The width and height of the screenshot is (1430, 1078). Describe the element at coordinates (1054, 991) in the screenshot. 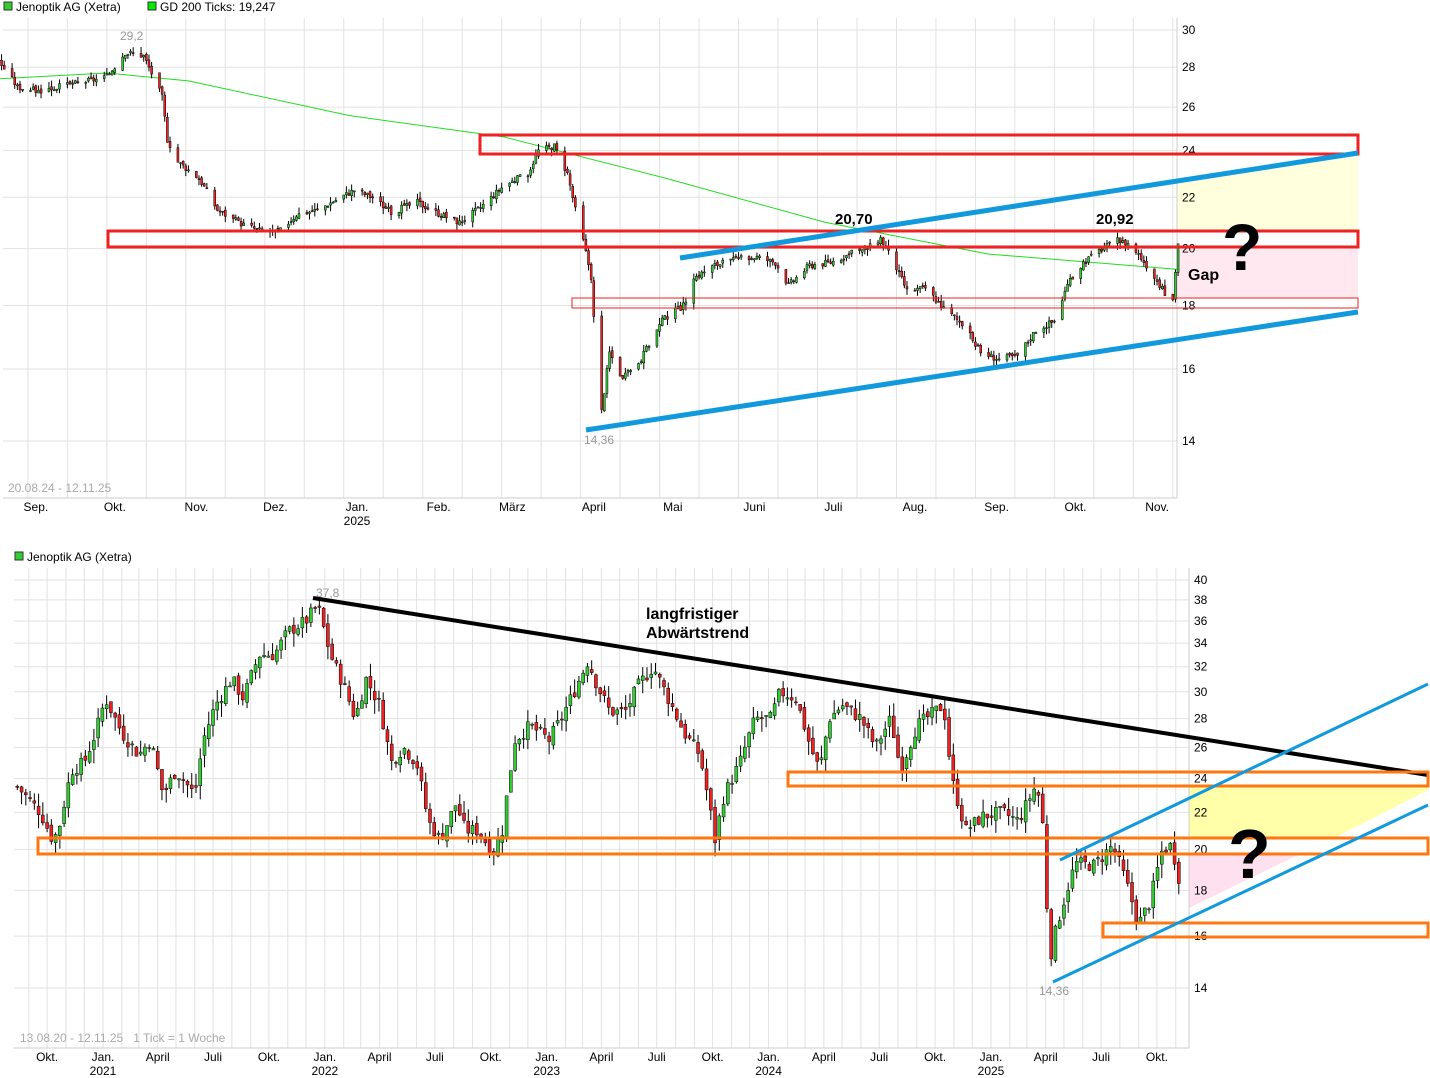

I see `bottom-low-label: 14,36` at that location.